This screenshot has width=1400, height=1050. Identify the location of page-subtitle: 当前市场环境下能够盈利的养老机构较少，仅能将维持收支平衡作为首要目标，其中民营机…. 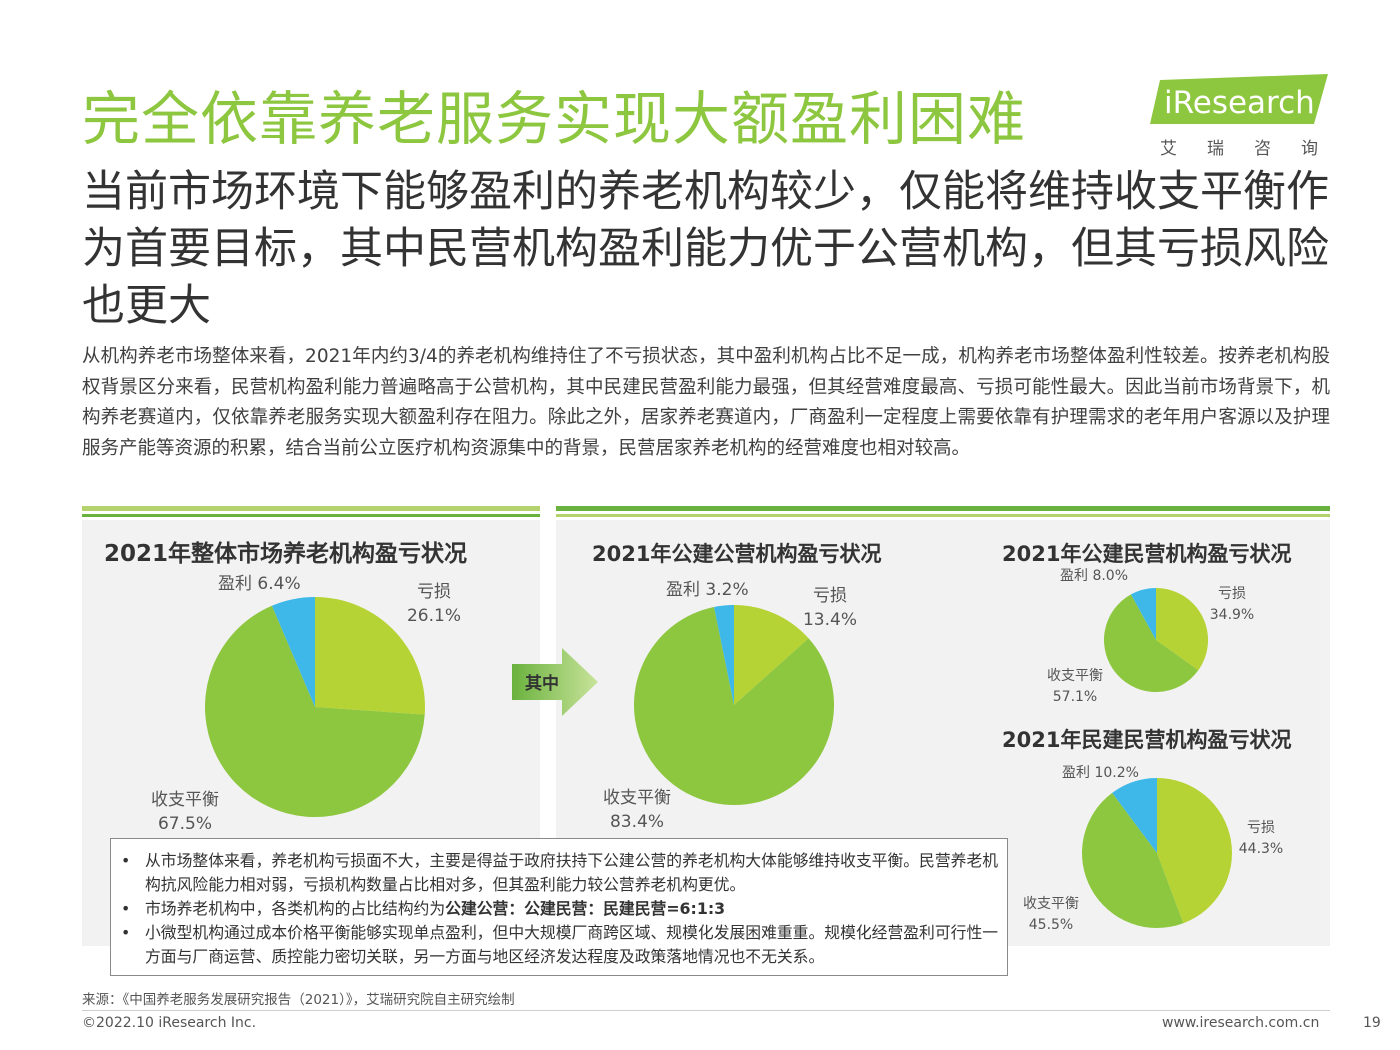
(705, 249).